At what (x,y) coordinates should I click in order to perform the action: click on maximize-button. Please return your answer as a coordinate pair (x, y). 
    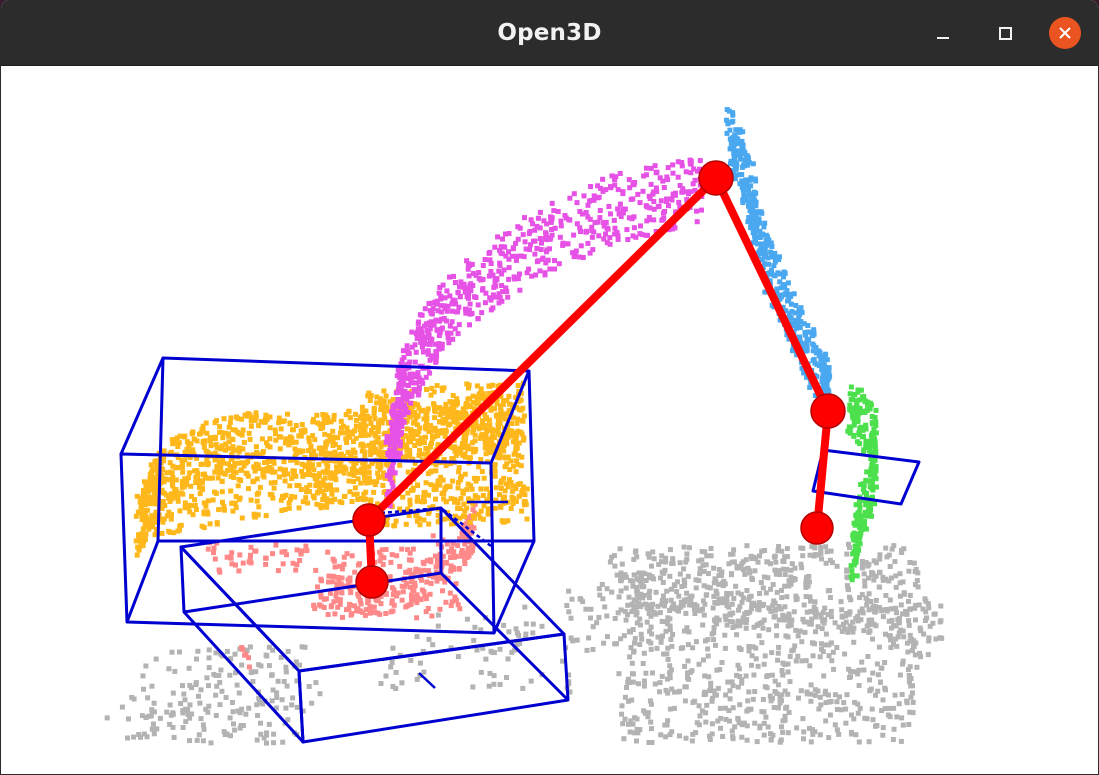
    Looking at the image, I should click on (1005, 33).